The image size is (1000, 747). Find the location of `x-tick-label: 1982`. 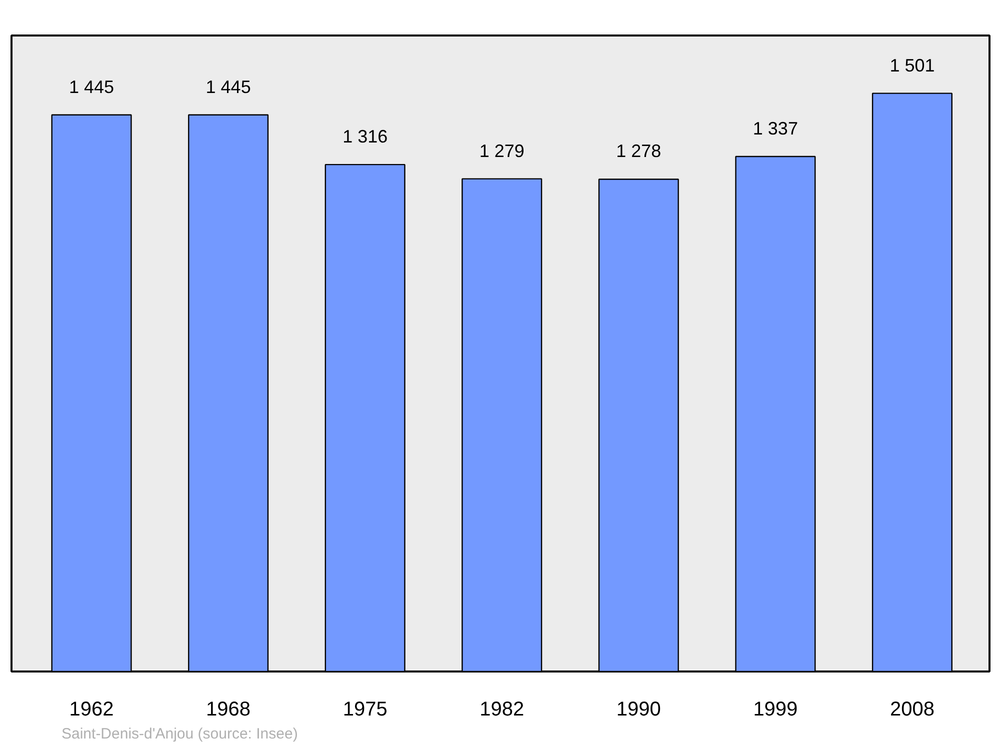

x-tick-label: 1982 is located at coordinates (502, 709).